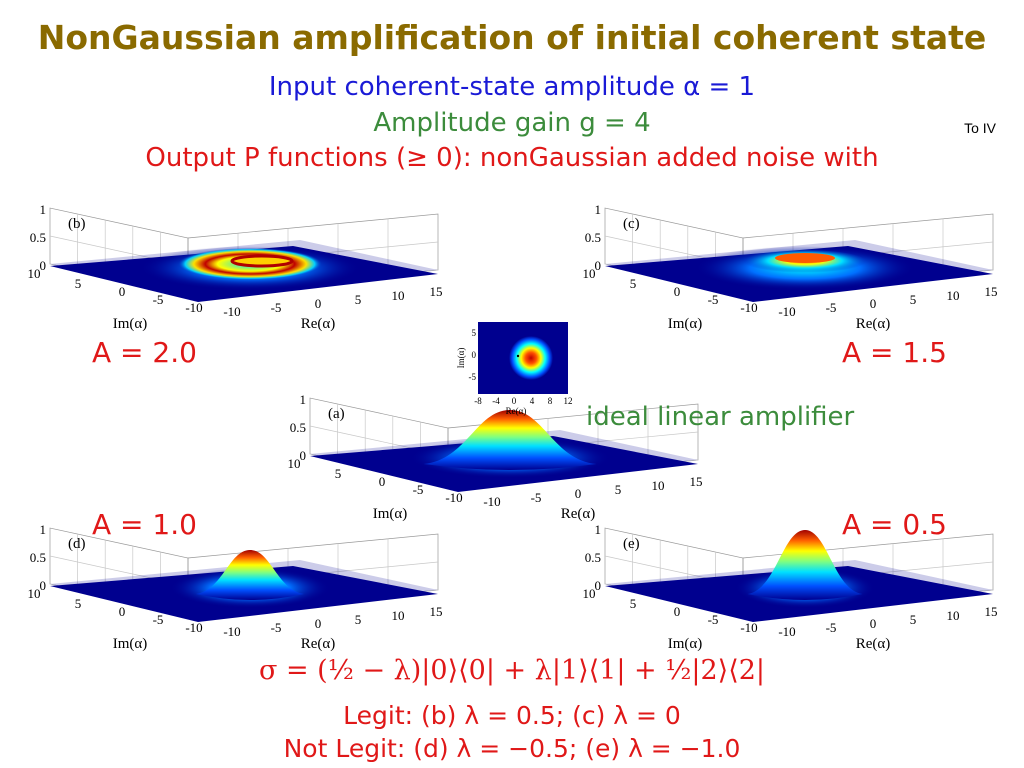 Image resolution: width=1024 pixels, height=768 pixels. Describe the element at coordinates (512, 87) in the screenshot. I see `subtitle-input-amplitude: Input coherent-state amplitude α = 1` at that location.